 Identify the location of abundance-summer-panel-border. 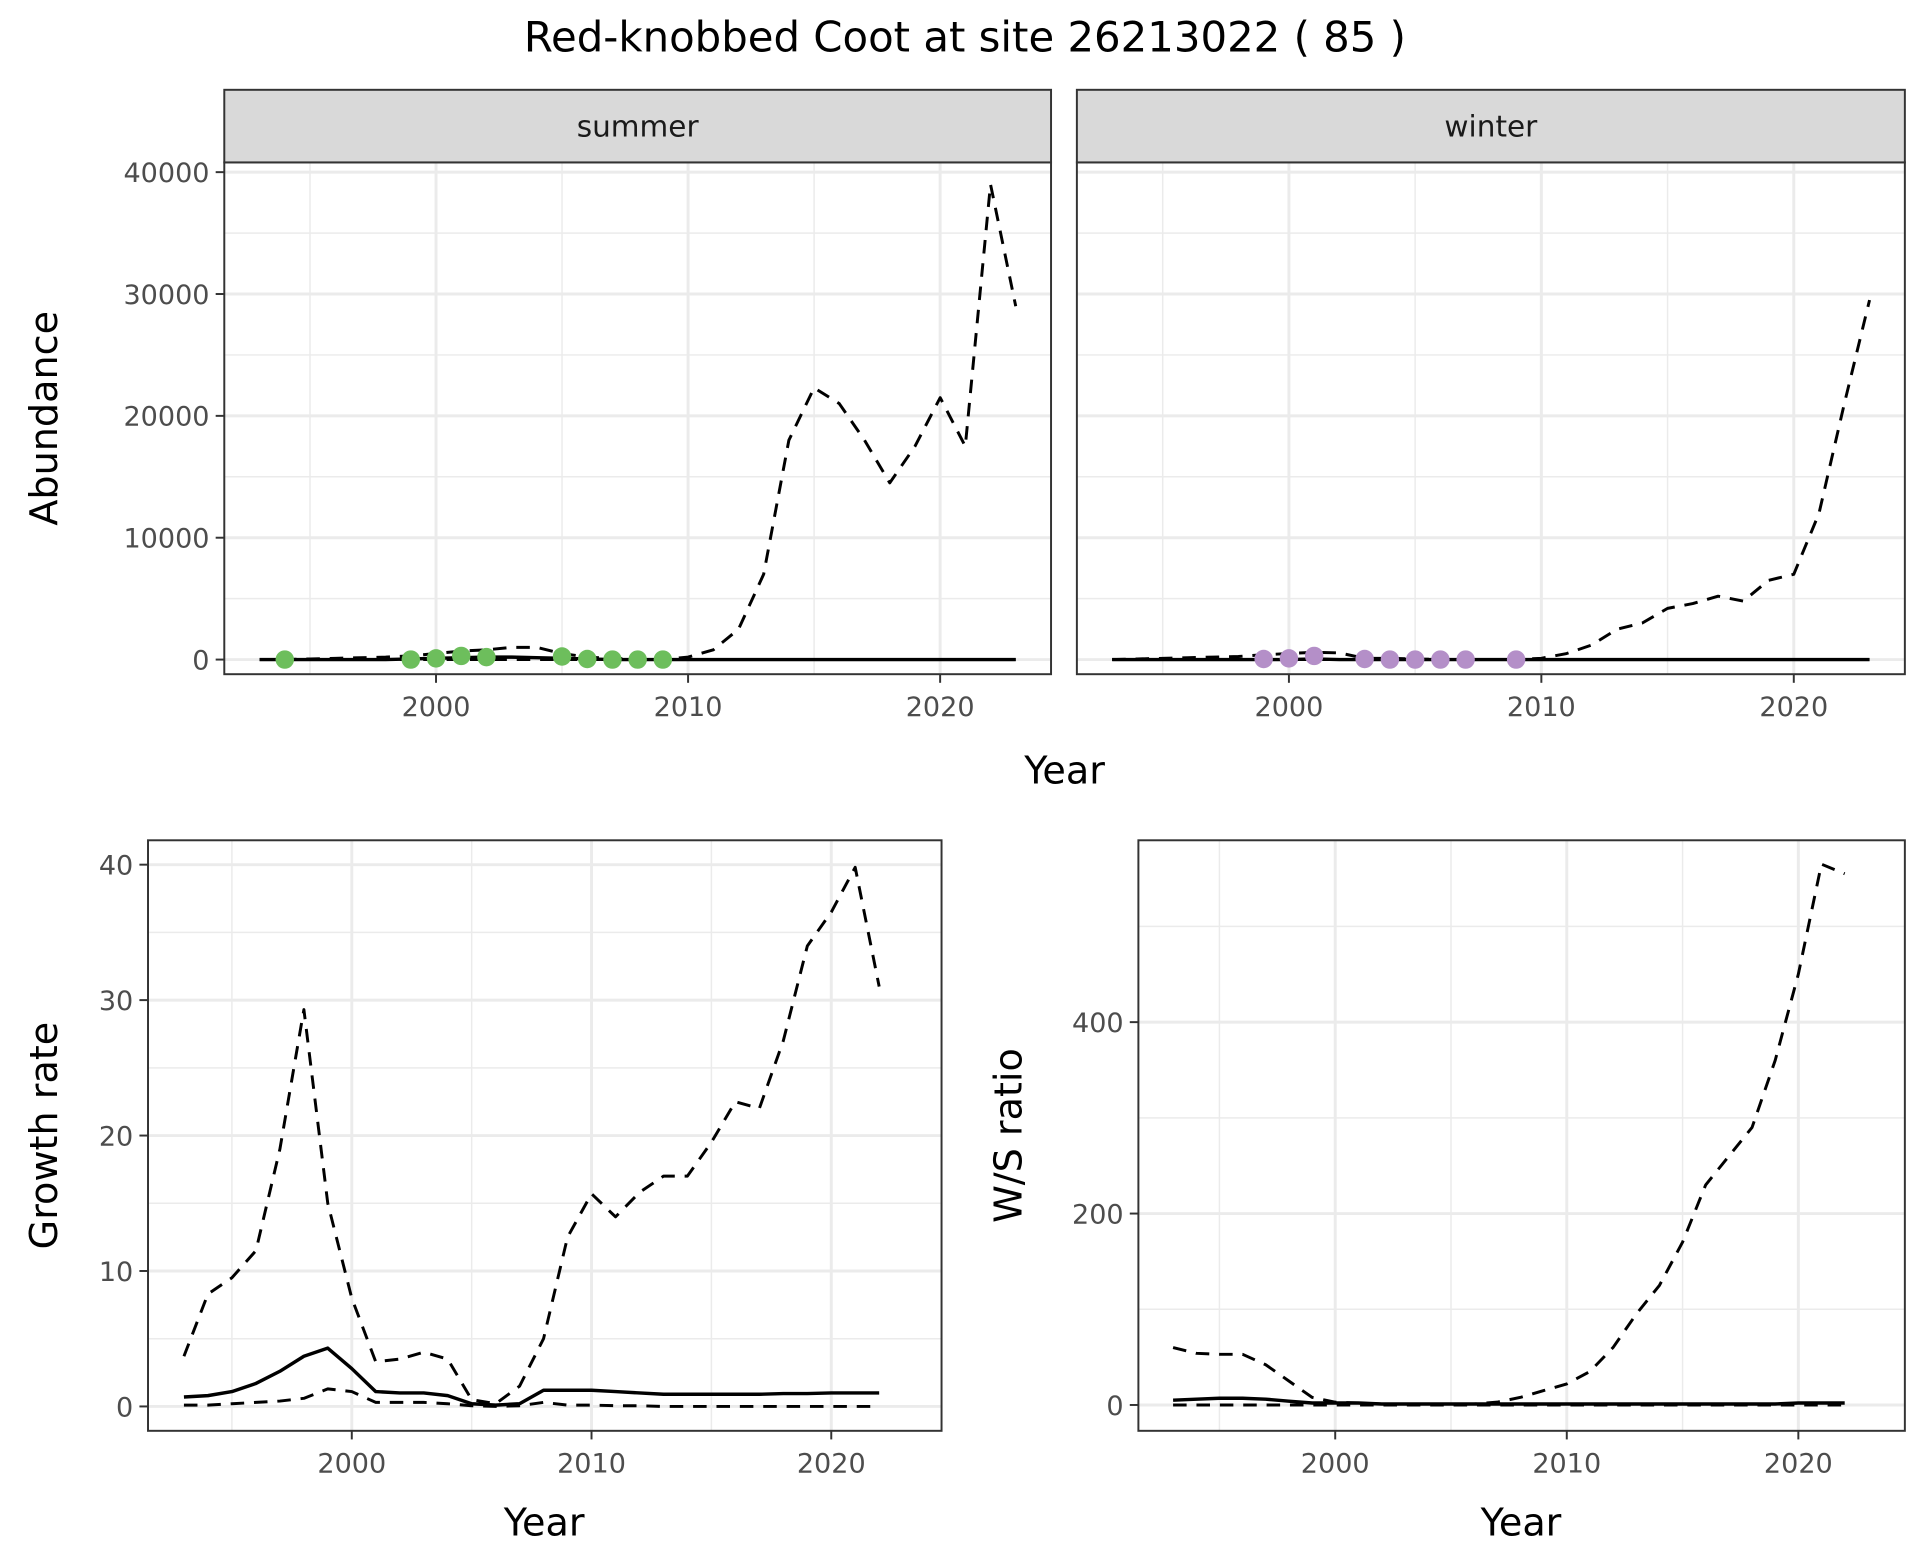
(638, 418).